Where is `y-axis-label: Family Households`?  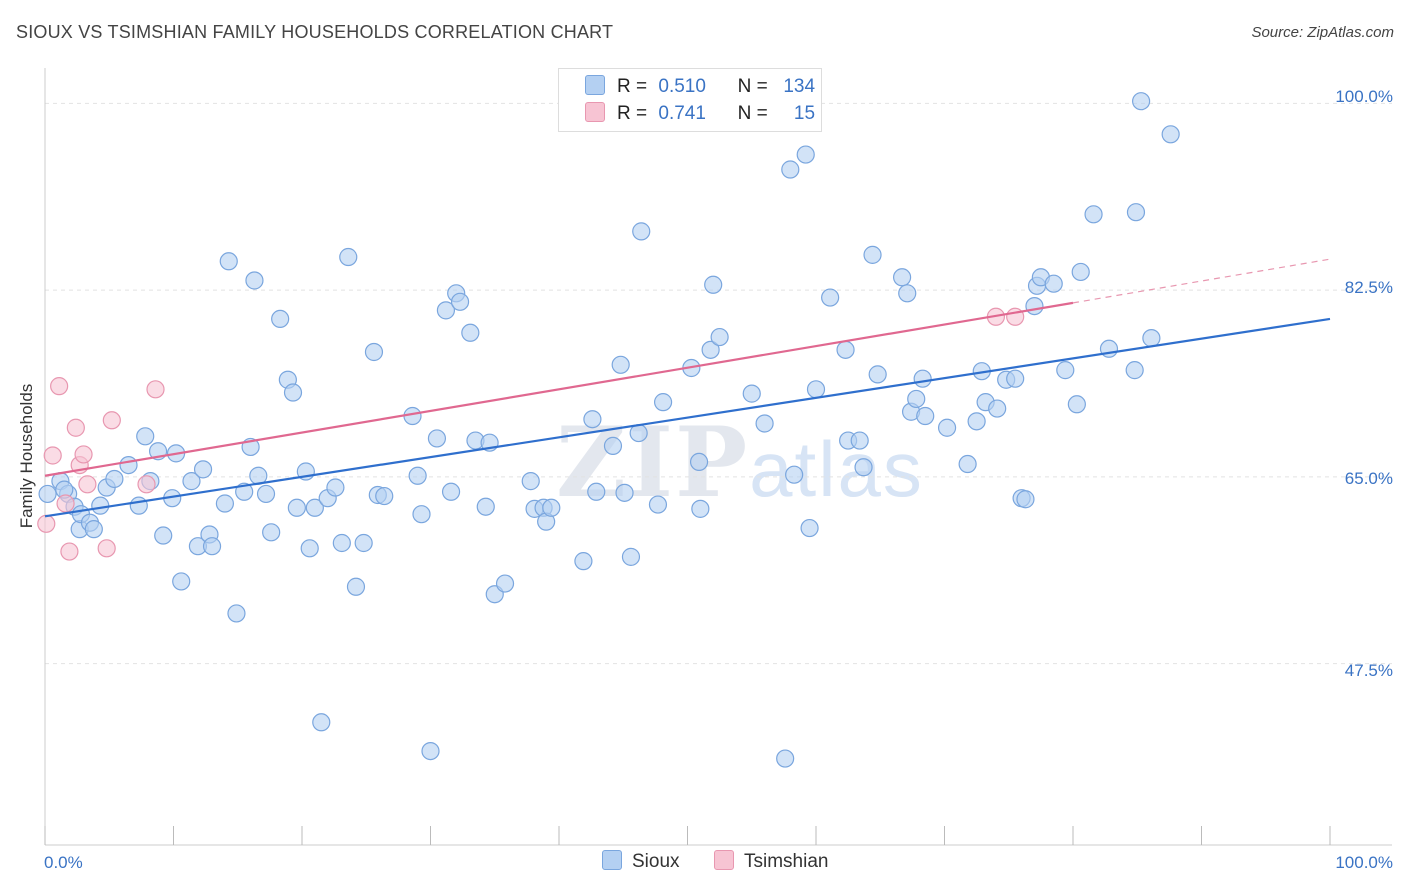 y-axis-label: Family Households is located at coordinates (26, 456).